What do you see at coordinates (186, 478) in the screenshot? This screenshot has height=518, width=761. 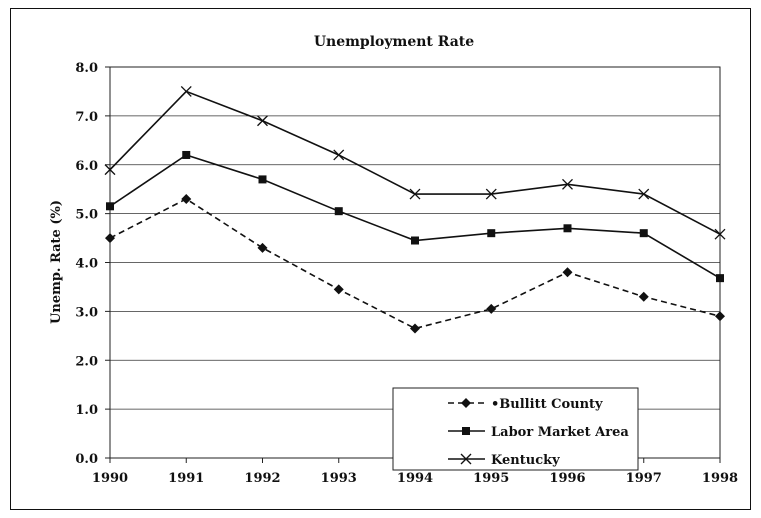 I see `x-tick-label: 1991` at bounding box center [186, 478].